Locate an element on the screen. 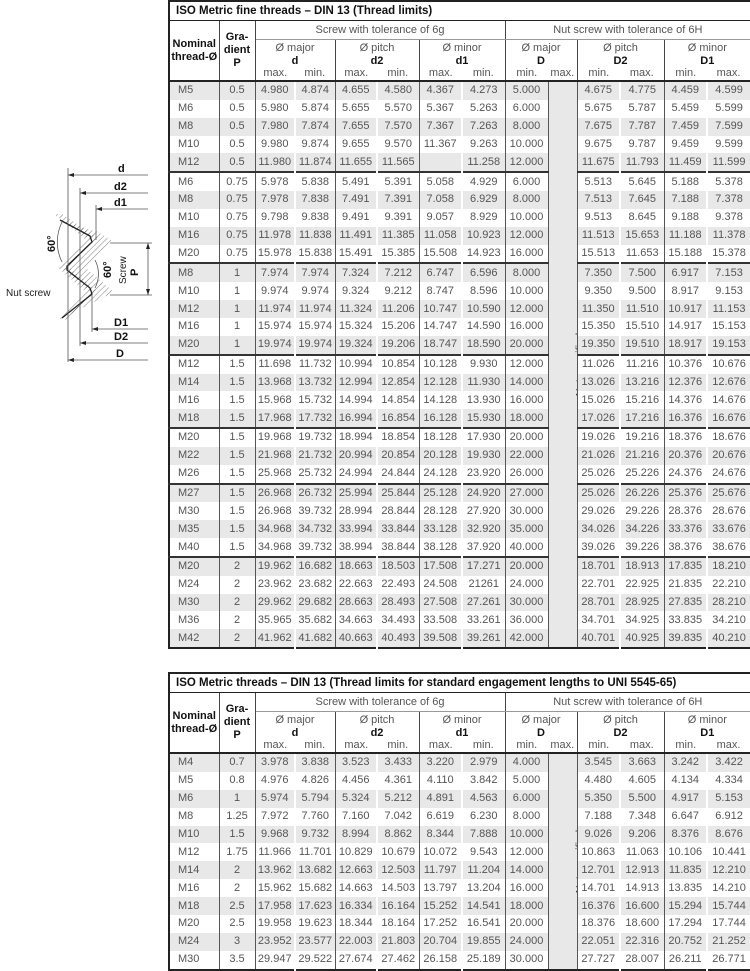 This screenshot has width=750, height=971. table-cell: 28.844 is located at coordinates (398, 511).